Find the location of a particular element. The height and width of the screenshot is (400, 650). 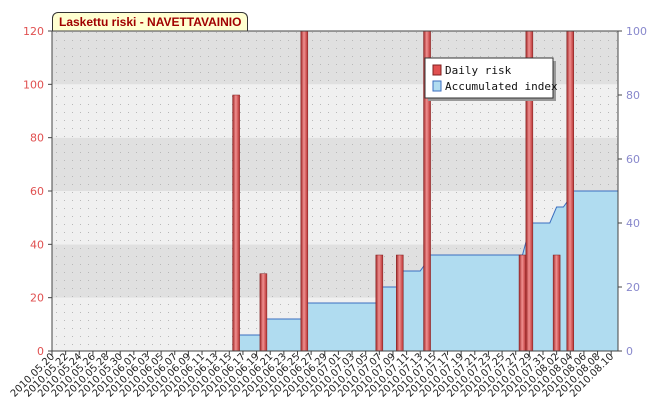

right-axis-label: 40 is located at coordinates (633, 223).